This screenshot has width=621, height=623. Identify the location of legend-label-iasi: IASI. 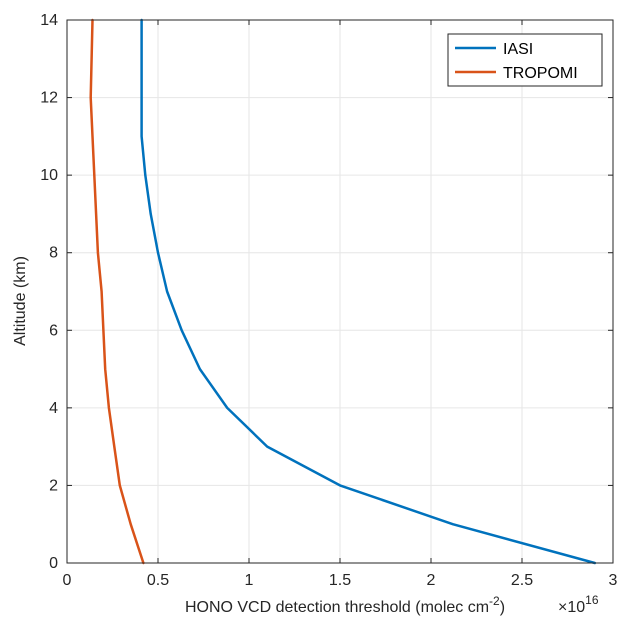
(518, 49).